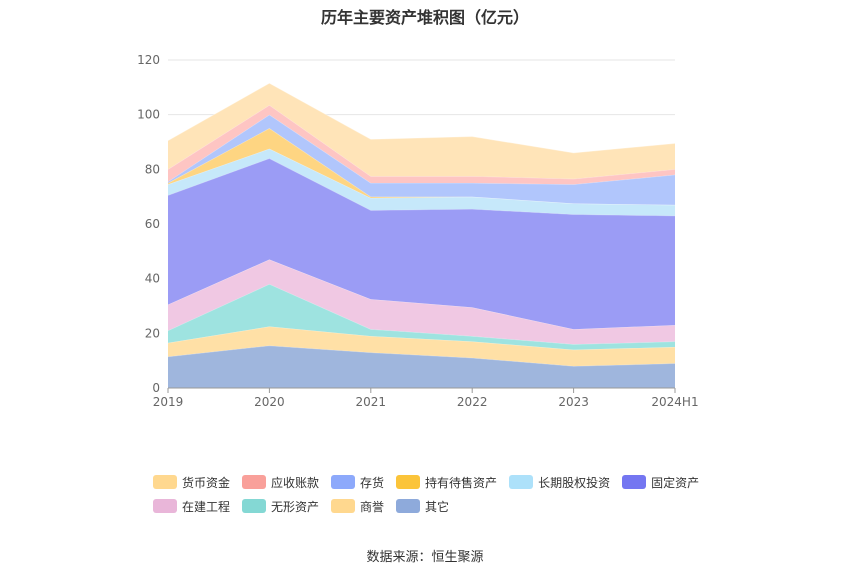 Image resolution: width=850 pixels, height=575 pixels. I want to click on x-tick-label: 2024H1, so click(674, 402).